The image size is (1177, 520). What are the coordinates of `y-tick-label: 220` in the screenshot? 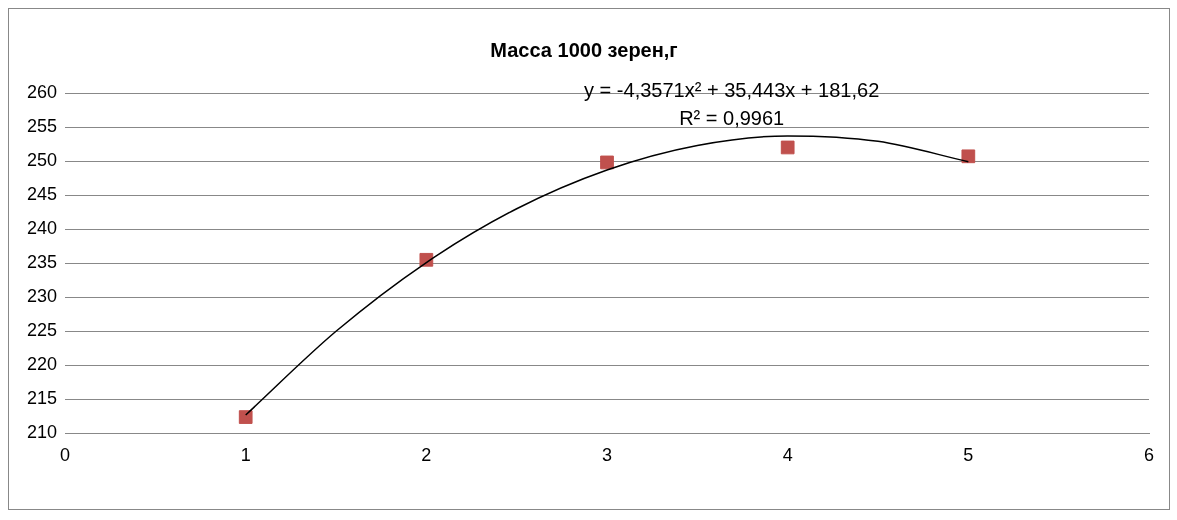 It's located at (42, 364).